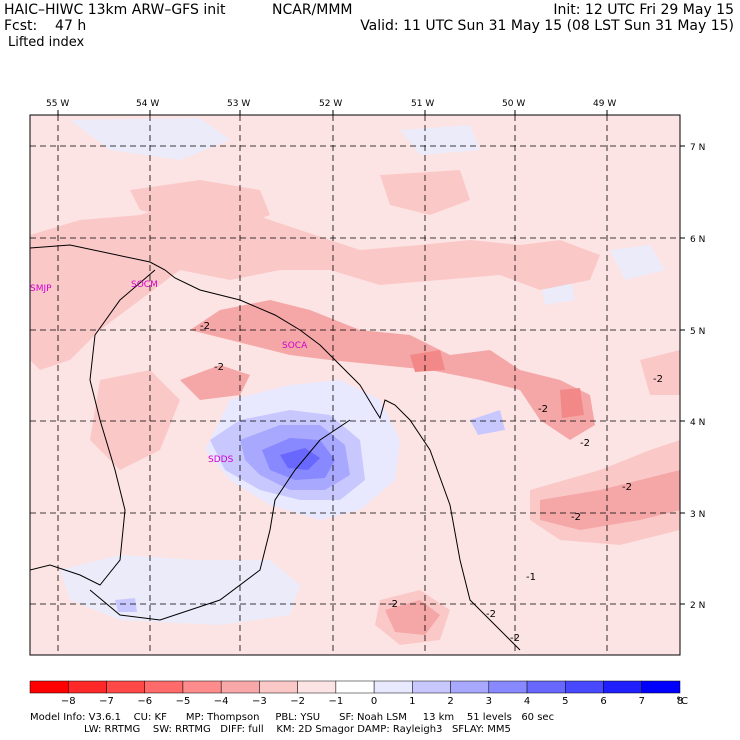  I want to click on colorbar-tick-label: −8, so click(68, 701).